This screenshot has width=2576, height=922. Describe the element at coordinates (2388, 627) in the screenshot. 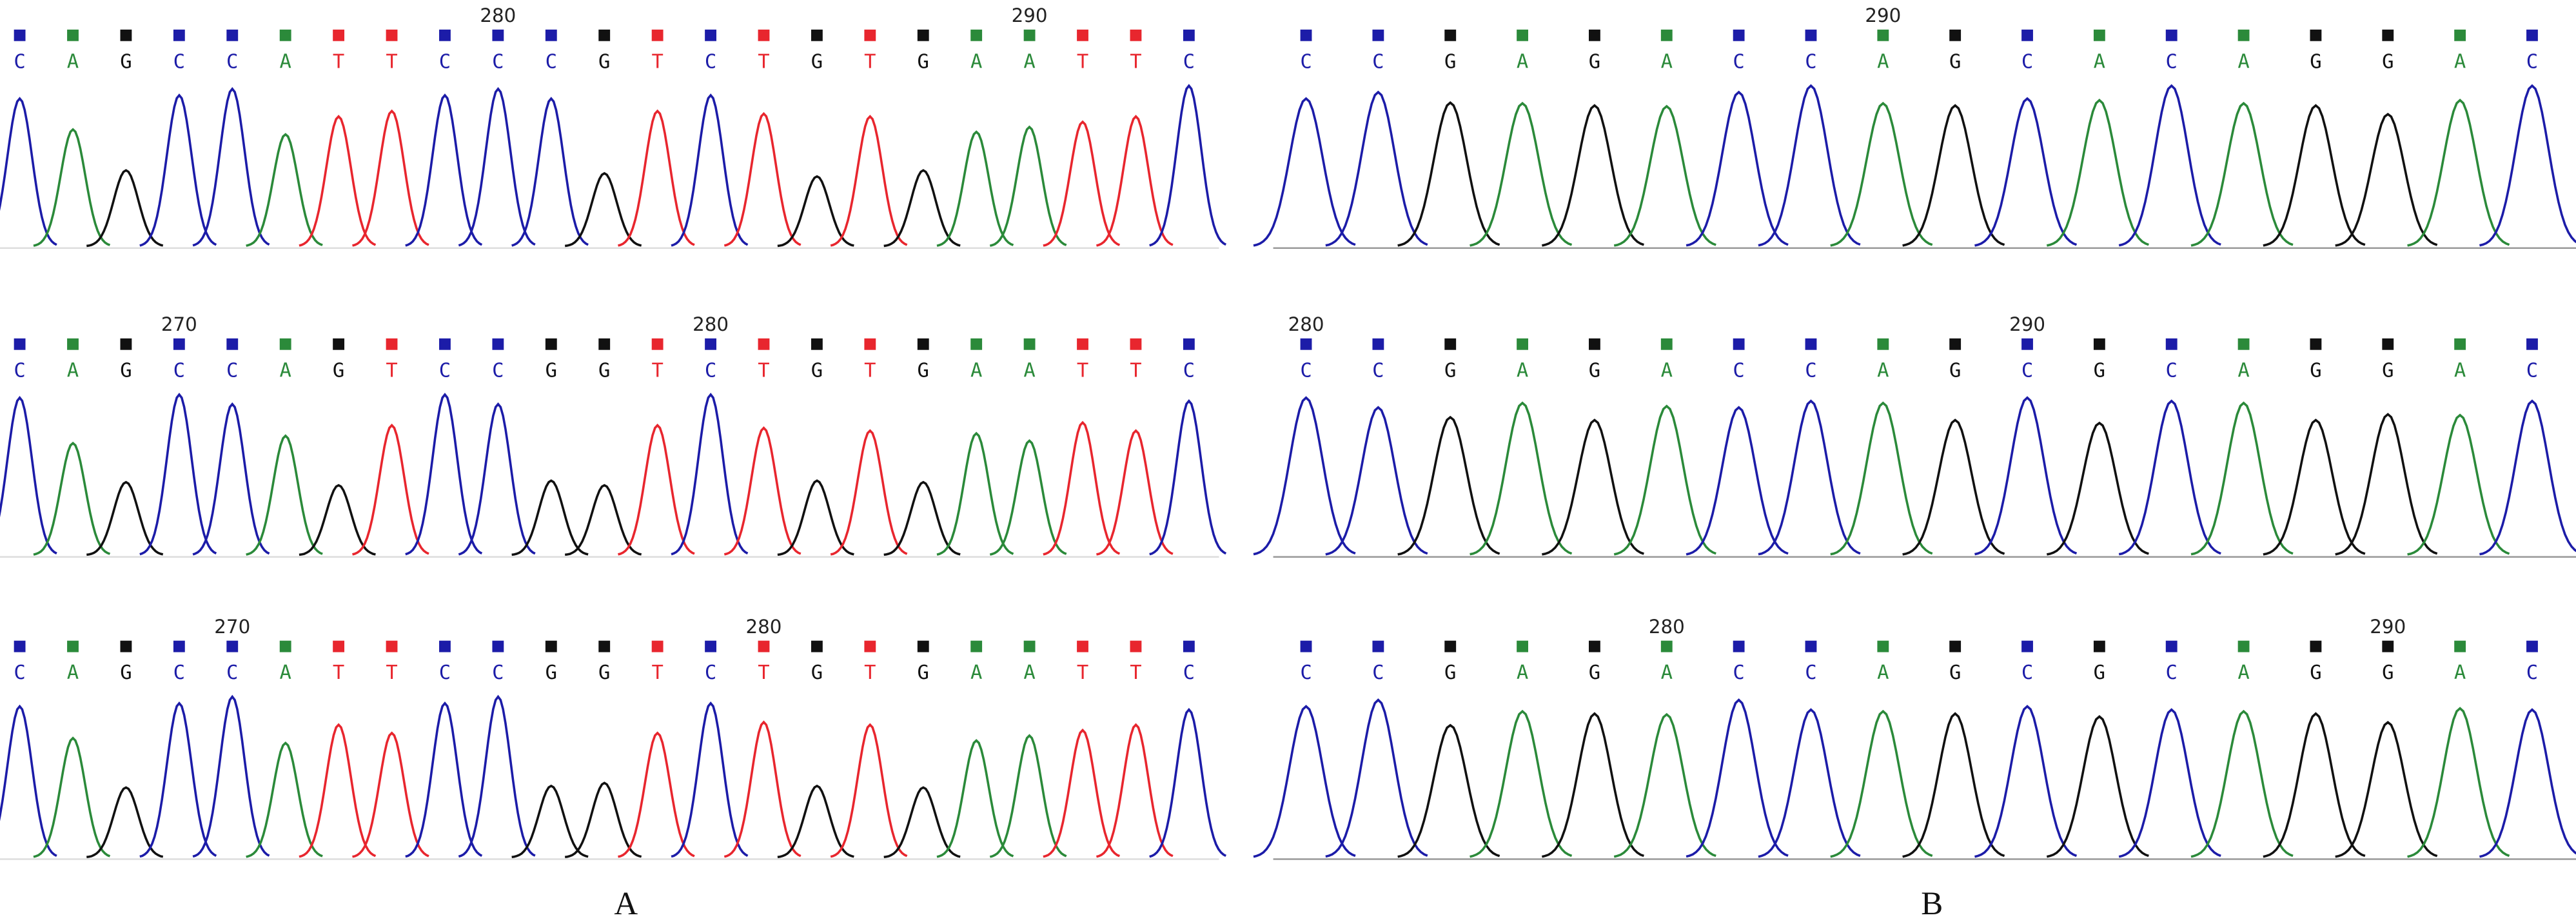

I see `position-label: 290` at that location.